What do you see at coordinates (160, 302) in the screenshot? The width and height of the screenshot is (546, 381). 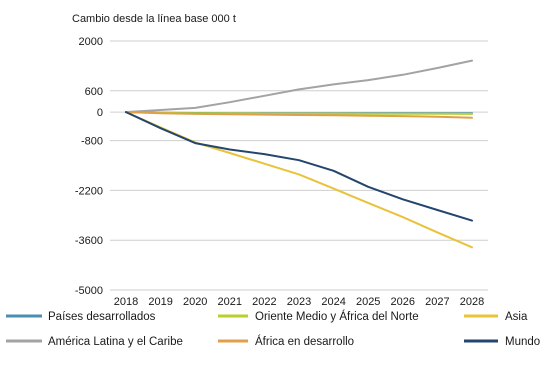 I see `x-tick-label: 2019` at bounding box center [160, 302].